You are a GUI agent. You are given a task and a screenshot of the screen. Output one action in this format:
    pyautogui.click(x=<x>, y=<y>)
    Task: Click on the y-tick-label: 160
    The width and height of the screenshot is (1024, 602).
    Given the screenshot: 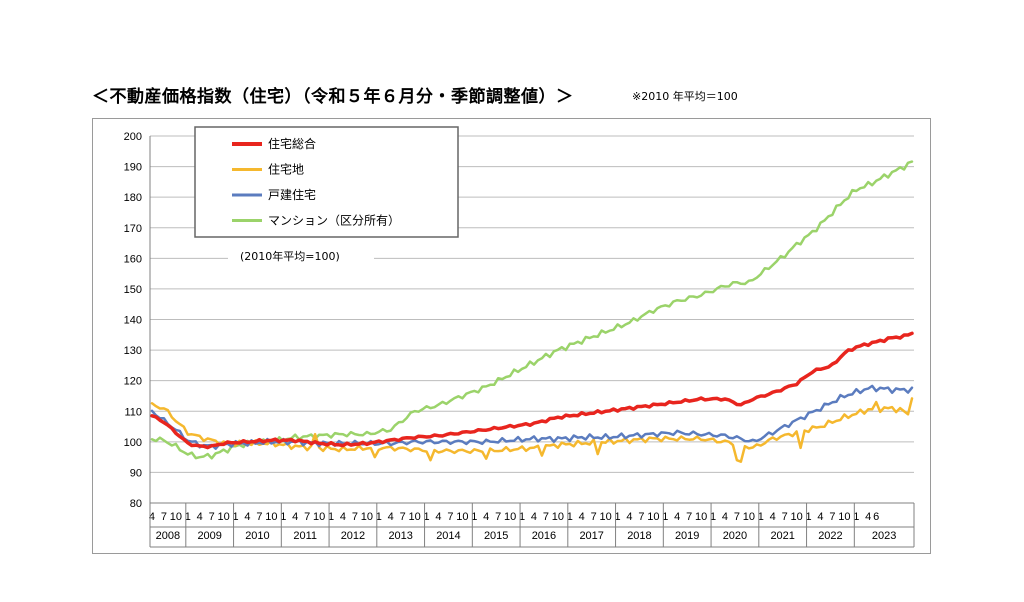 What is the action you would take?
    pyautogui.click(x=133, y=259)
    